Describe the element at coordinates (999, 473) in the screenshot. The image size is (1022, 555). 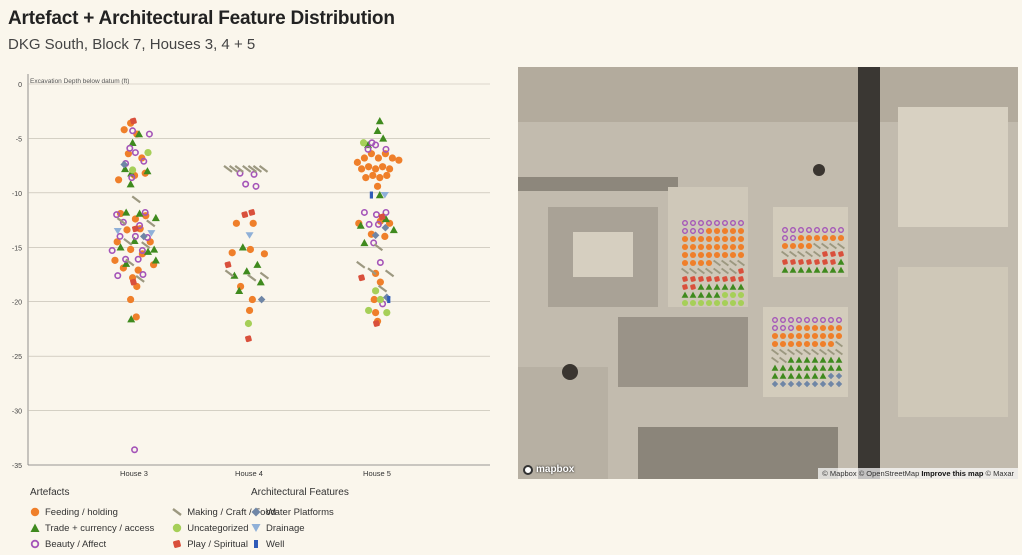
I see `attrib-maxar: © Maxar` at that location.